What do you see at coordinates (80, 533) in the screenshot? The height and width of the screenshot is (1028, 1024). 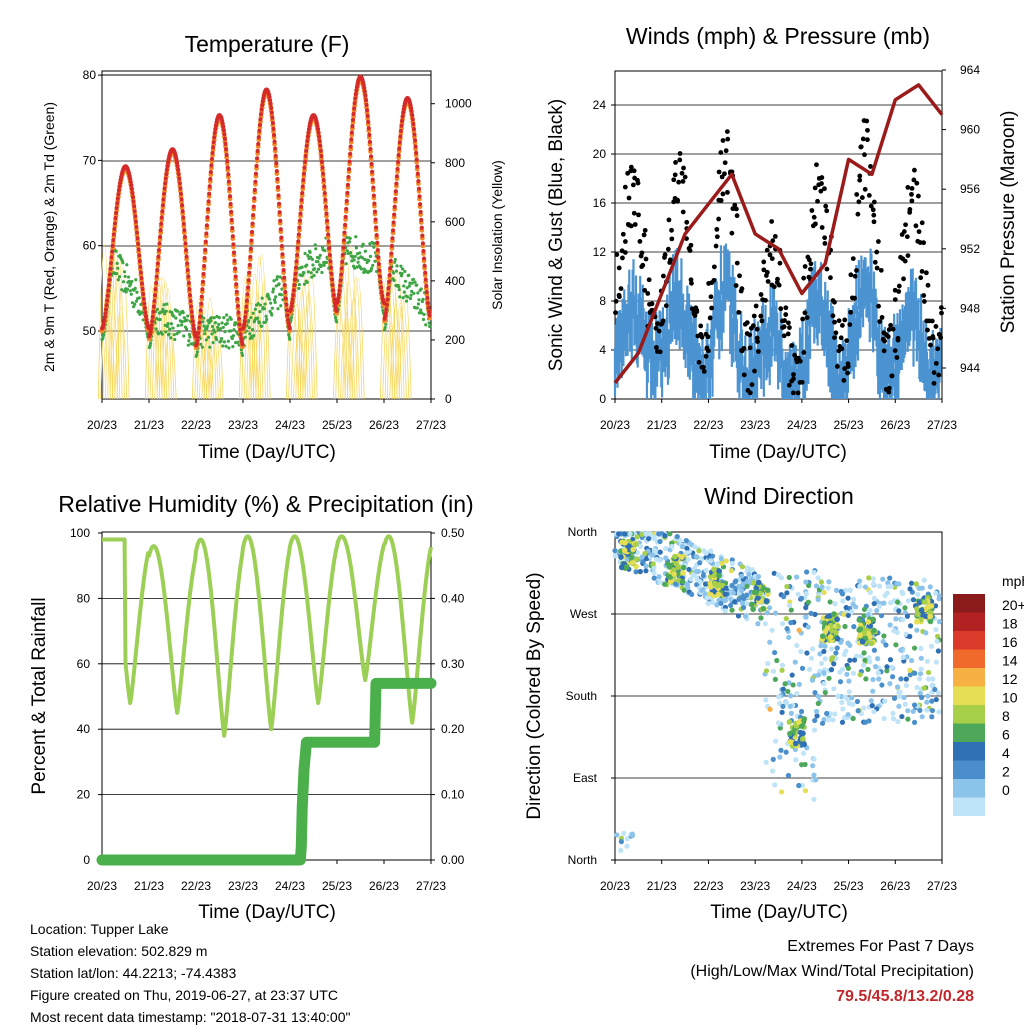 I see `left-tick-label: 100` at bounding box center [80, 533].